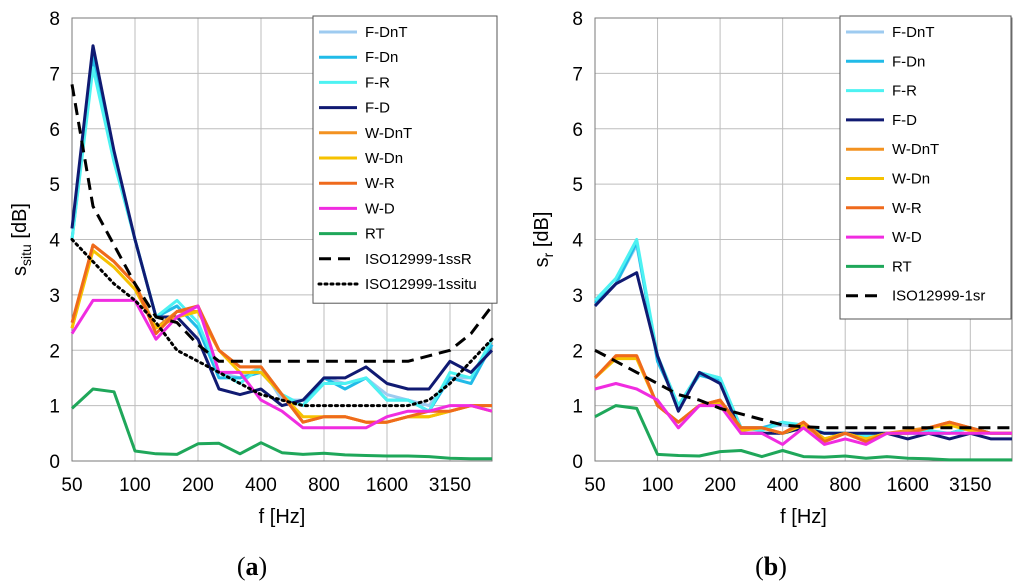  I want to click on legend-label: ISO12999-1ssR, so click(418, 259).